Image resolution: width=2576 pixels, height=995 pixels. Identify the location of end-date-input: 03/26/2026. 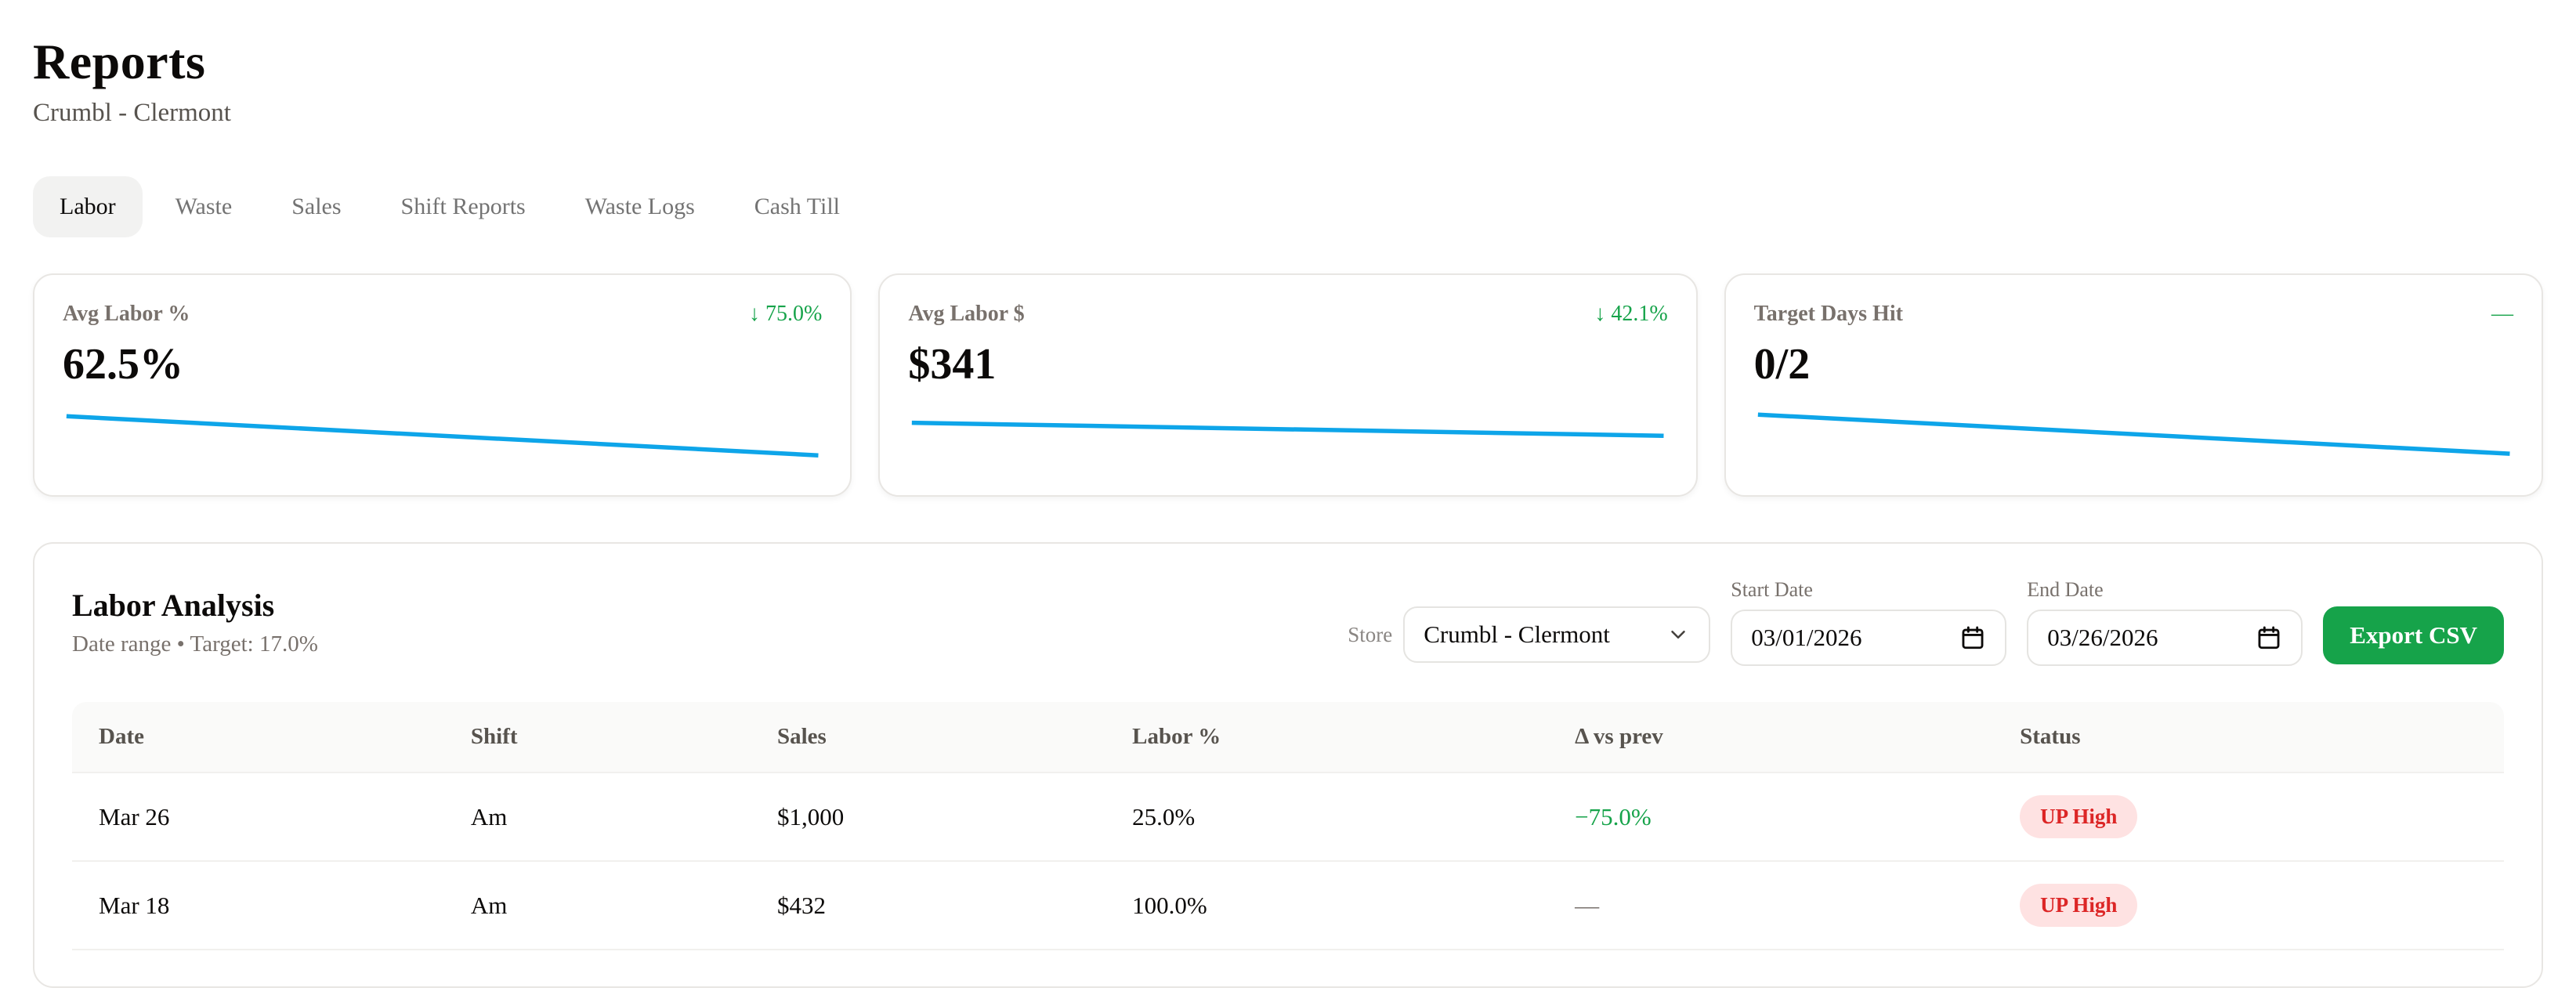
(2165, 638).